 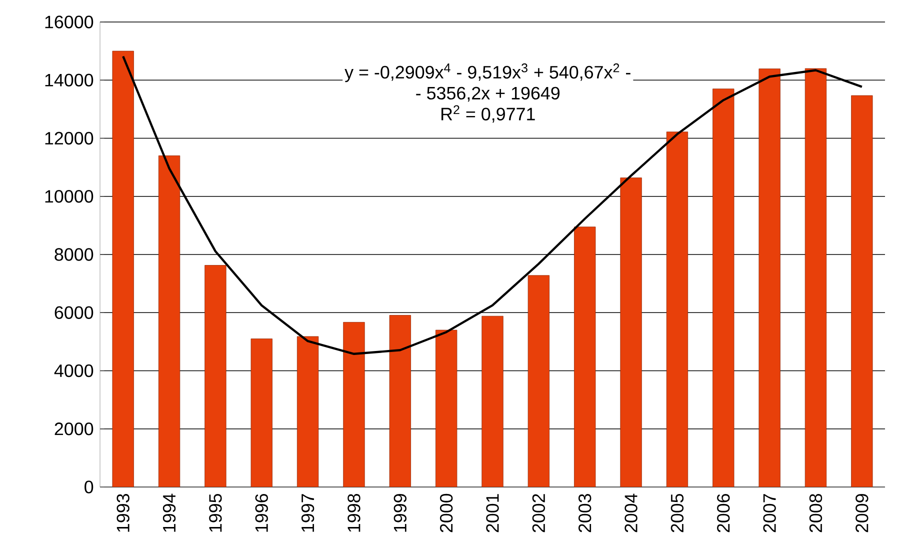 What do you see at coordinates (631, 513) in the screenshot?
I see `x-tick-label: 2004` at bounding box center [631, 513].